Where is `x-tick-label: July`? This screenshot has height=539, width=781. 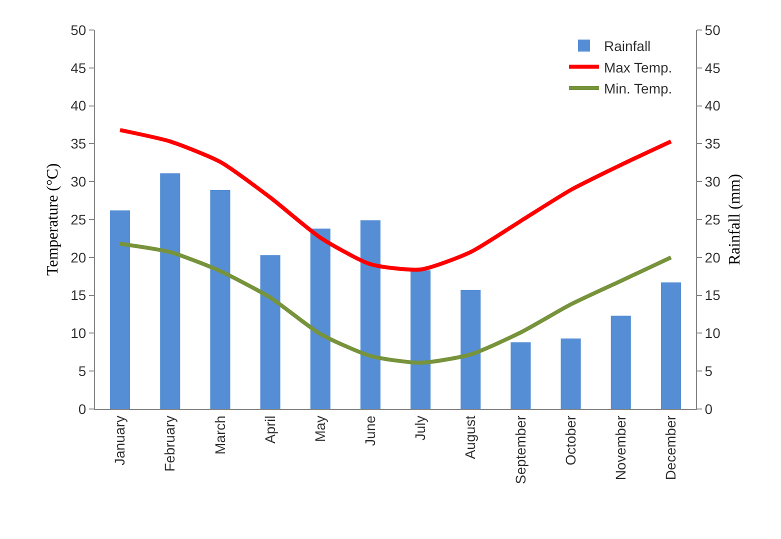 x-tick-label: July is located at coordinates (420, 428).